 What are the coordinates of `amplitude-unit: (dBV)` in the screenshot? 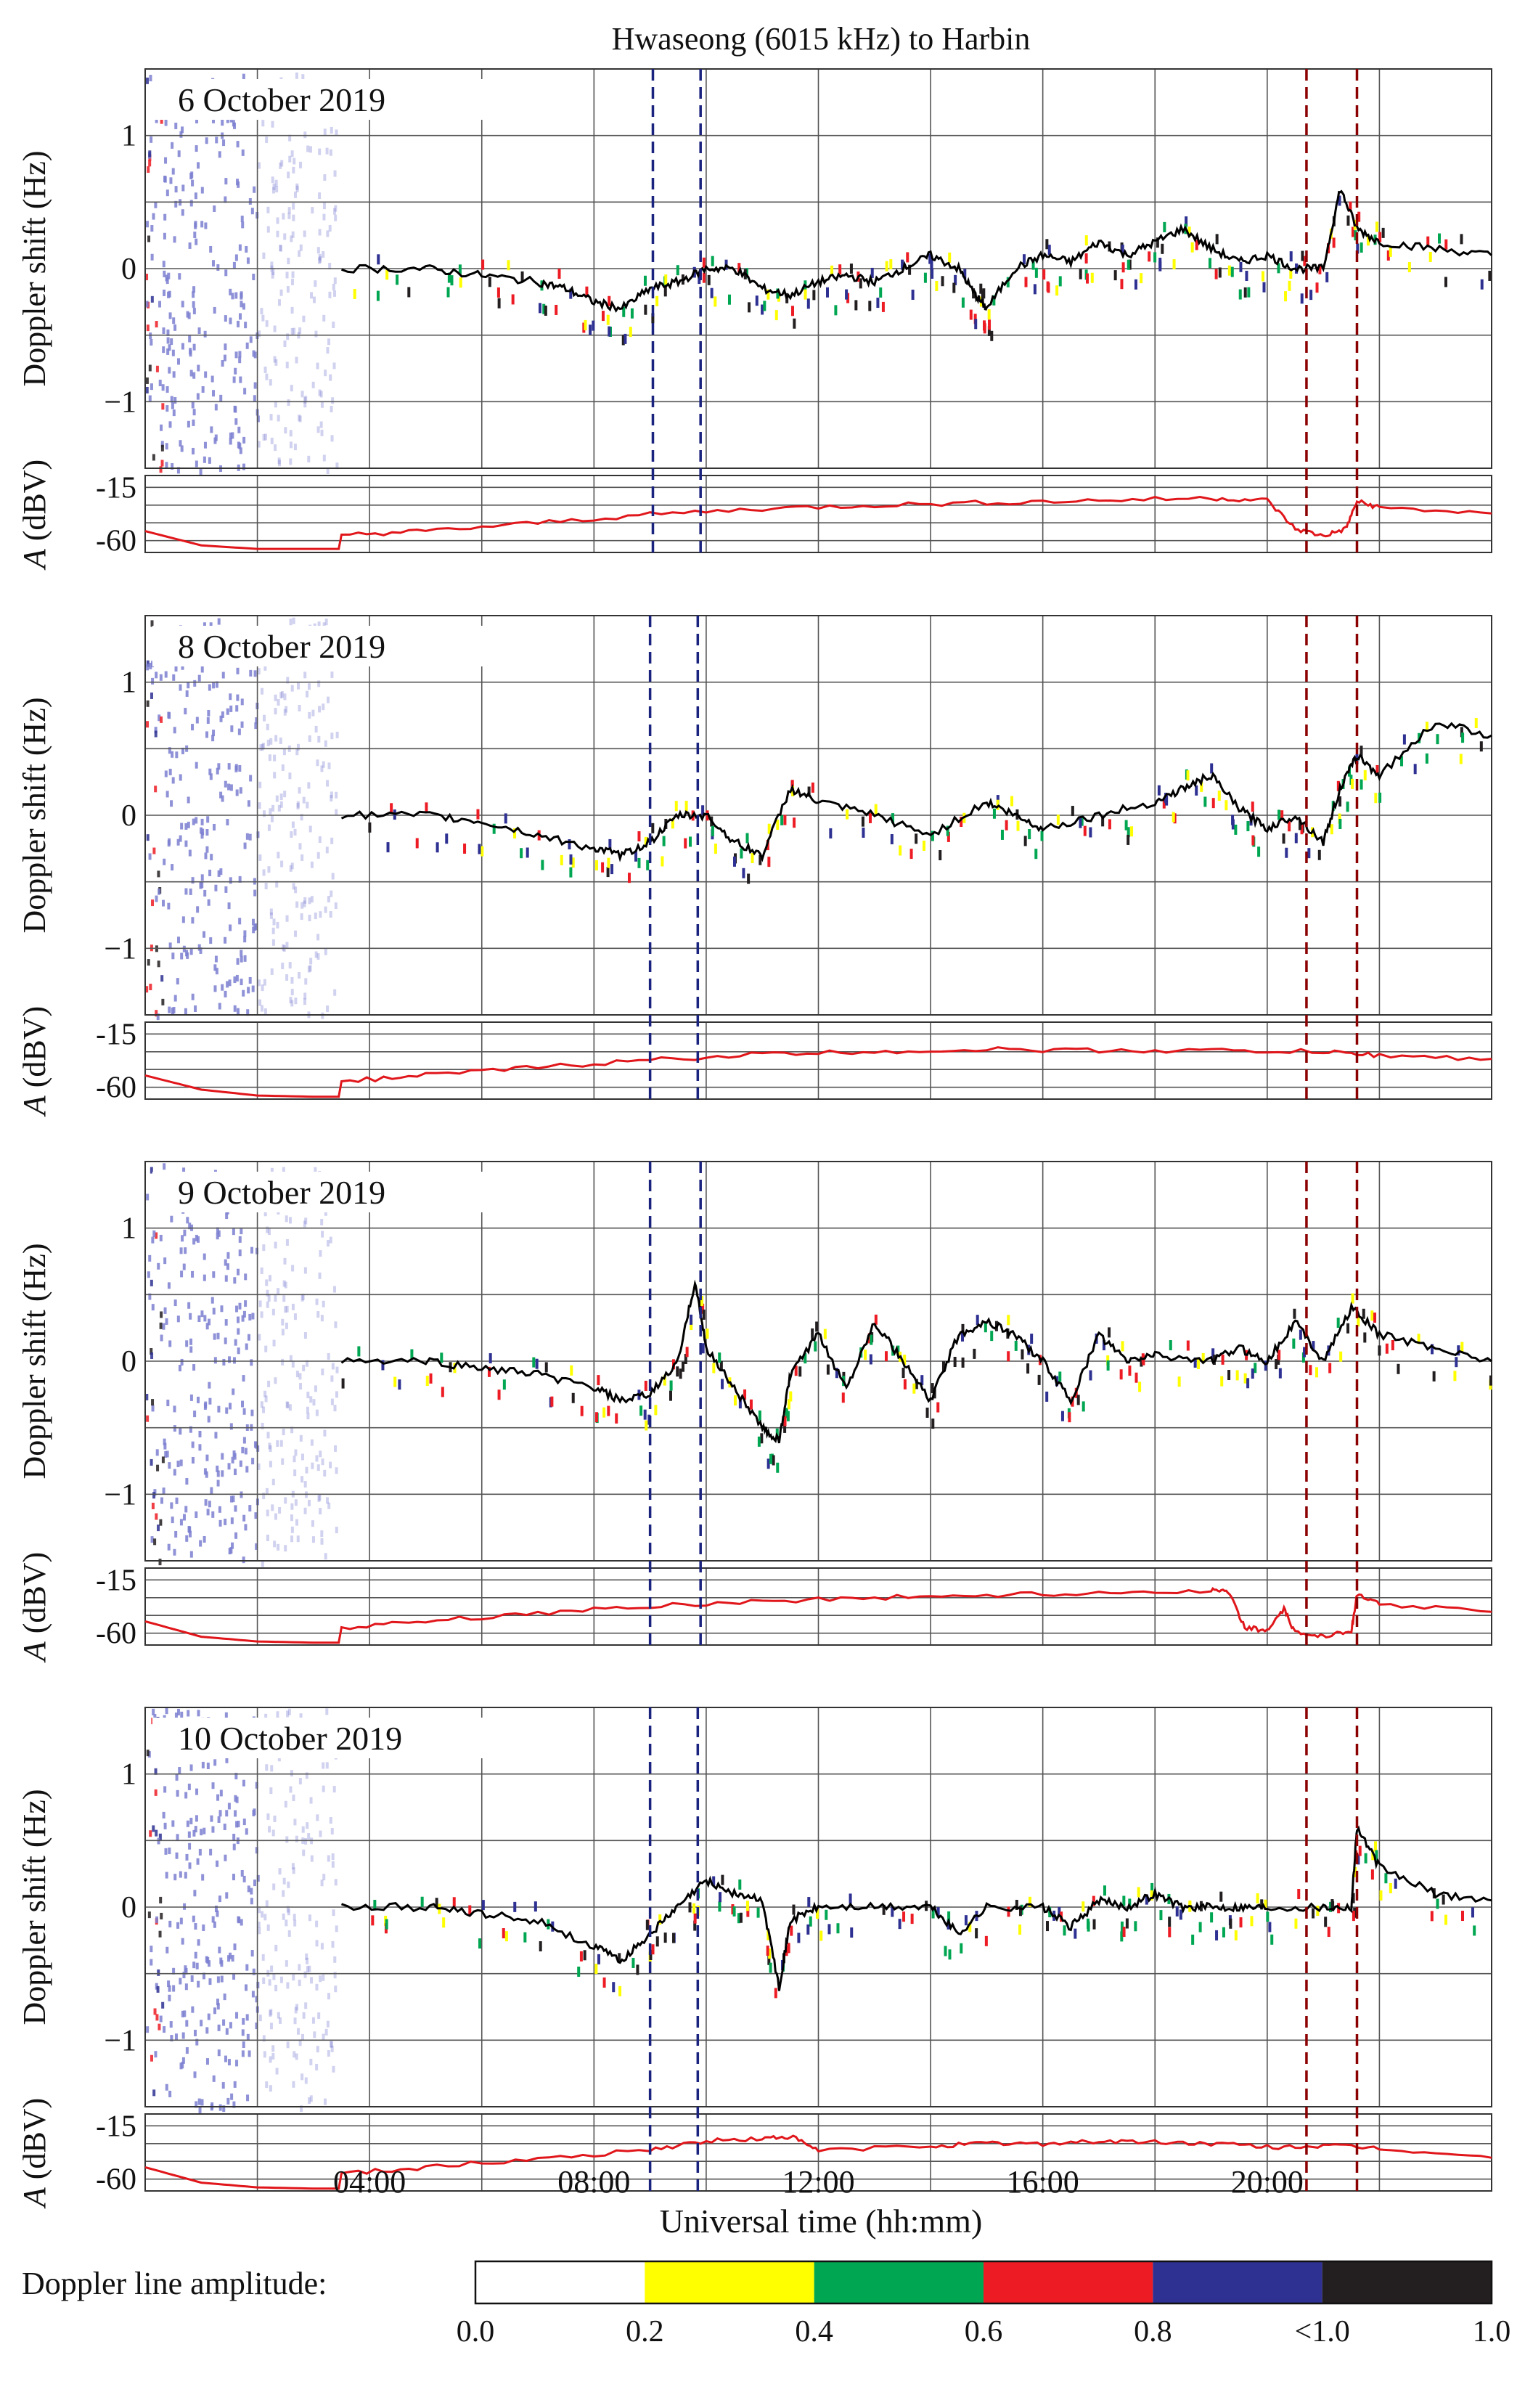 It's located at (35, 504).